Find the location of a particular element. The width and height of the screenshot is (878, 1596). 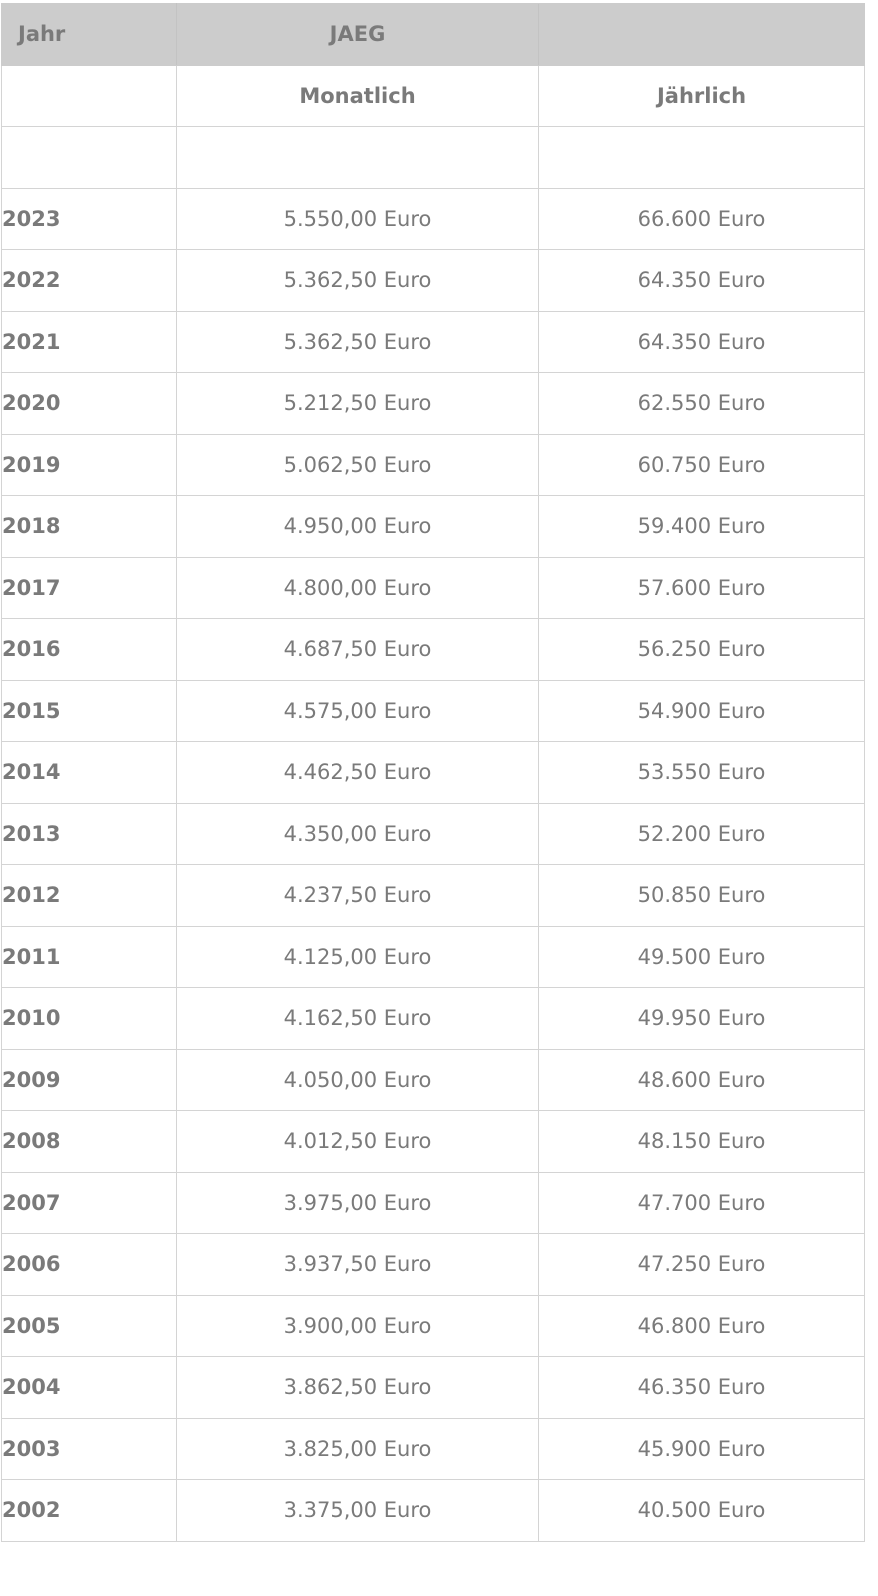

subheader-row: Monatlich Jährlich is located at coordinates (433, 95).